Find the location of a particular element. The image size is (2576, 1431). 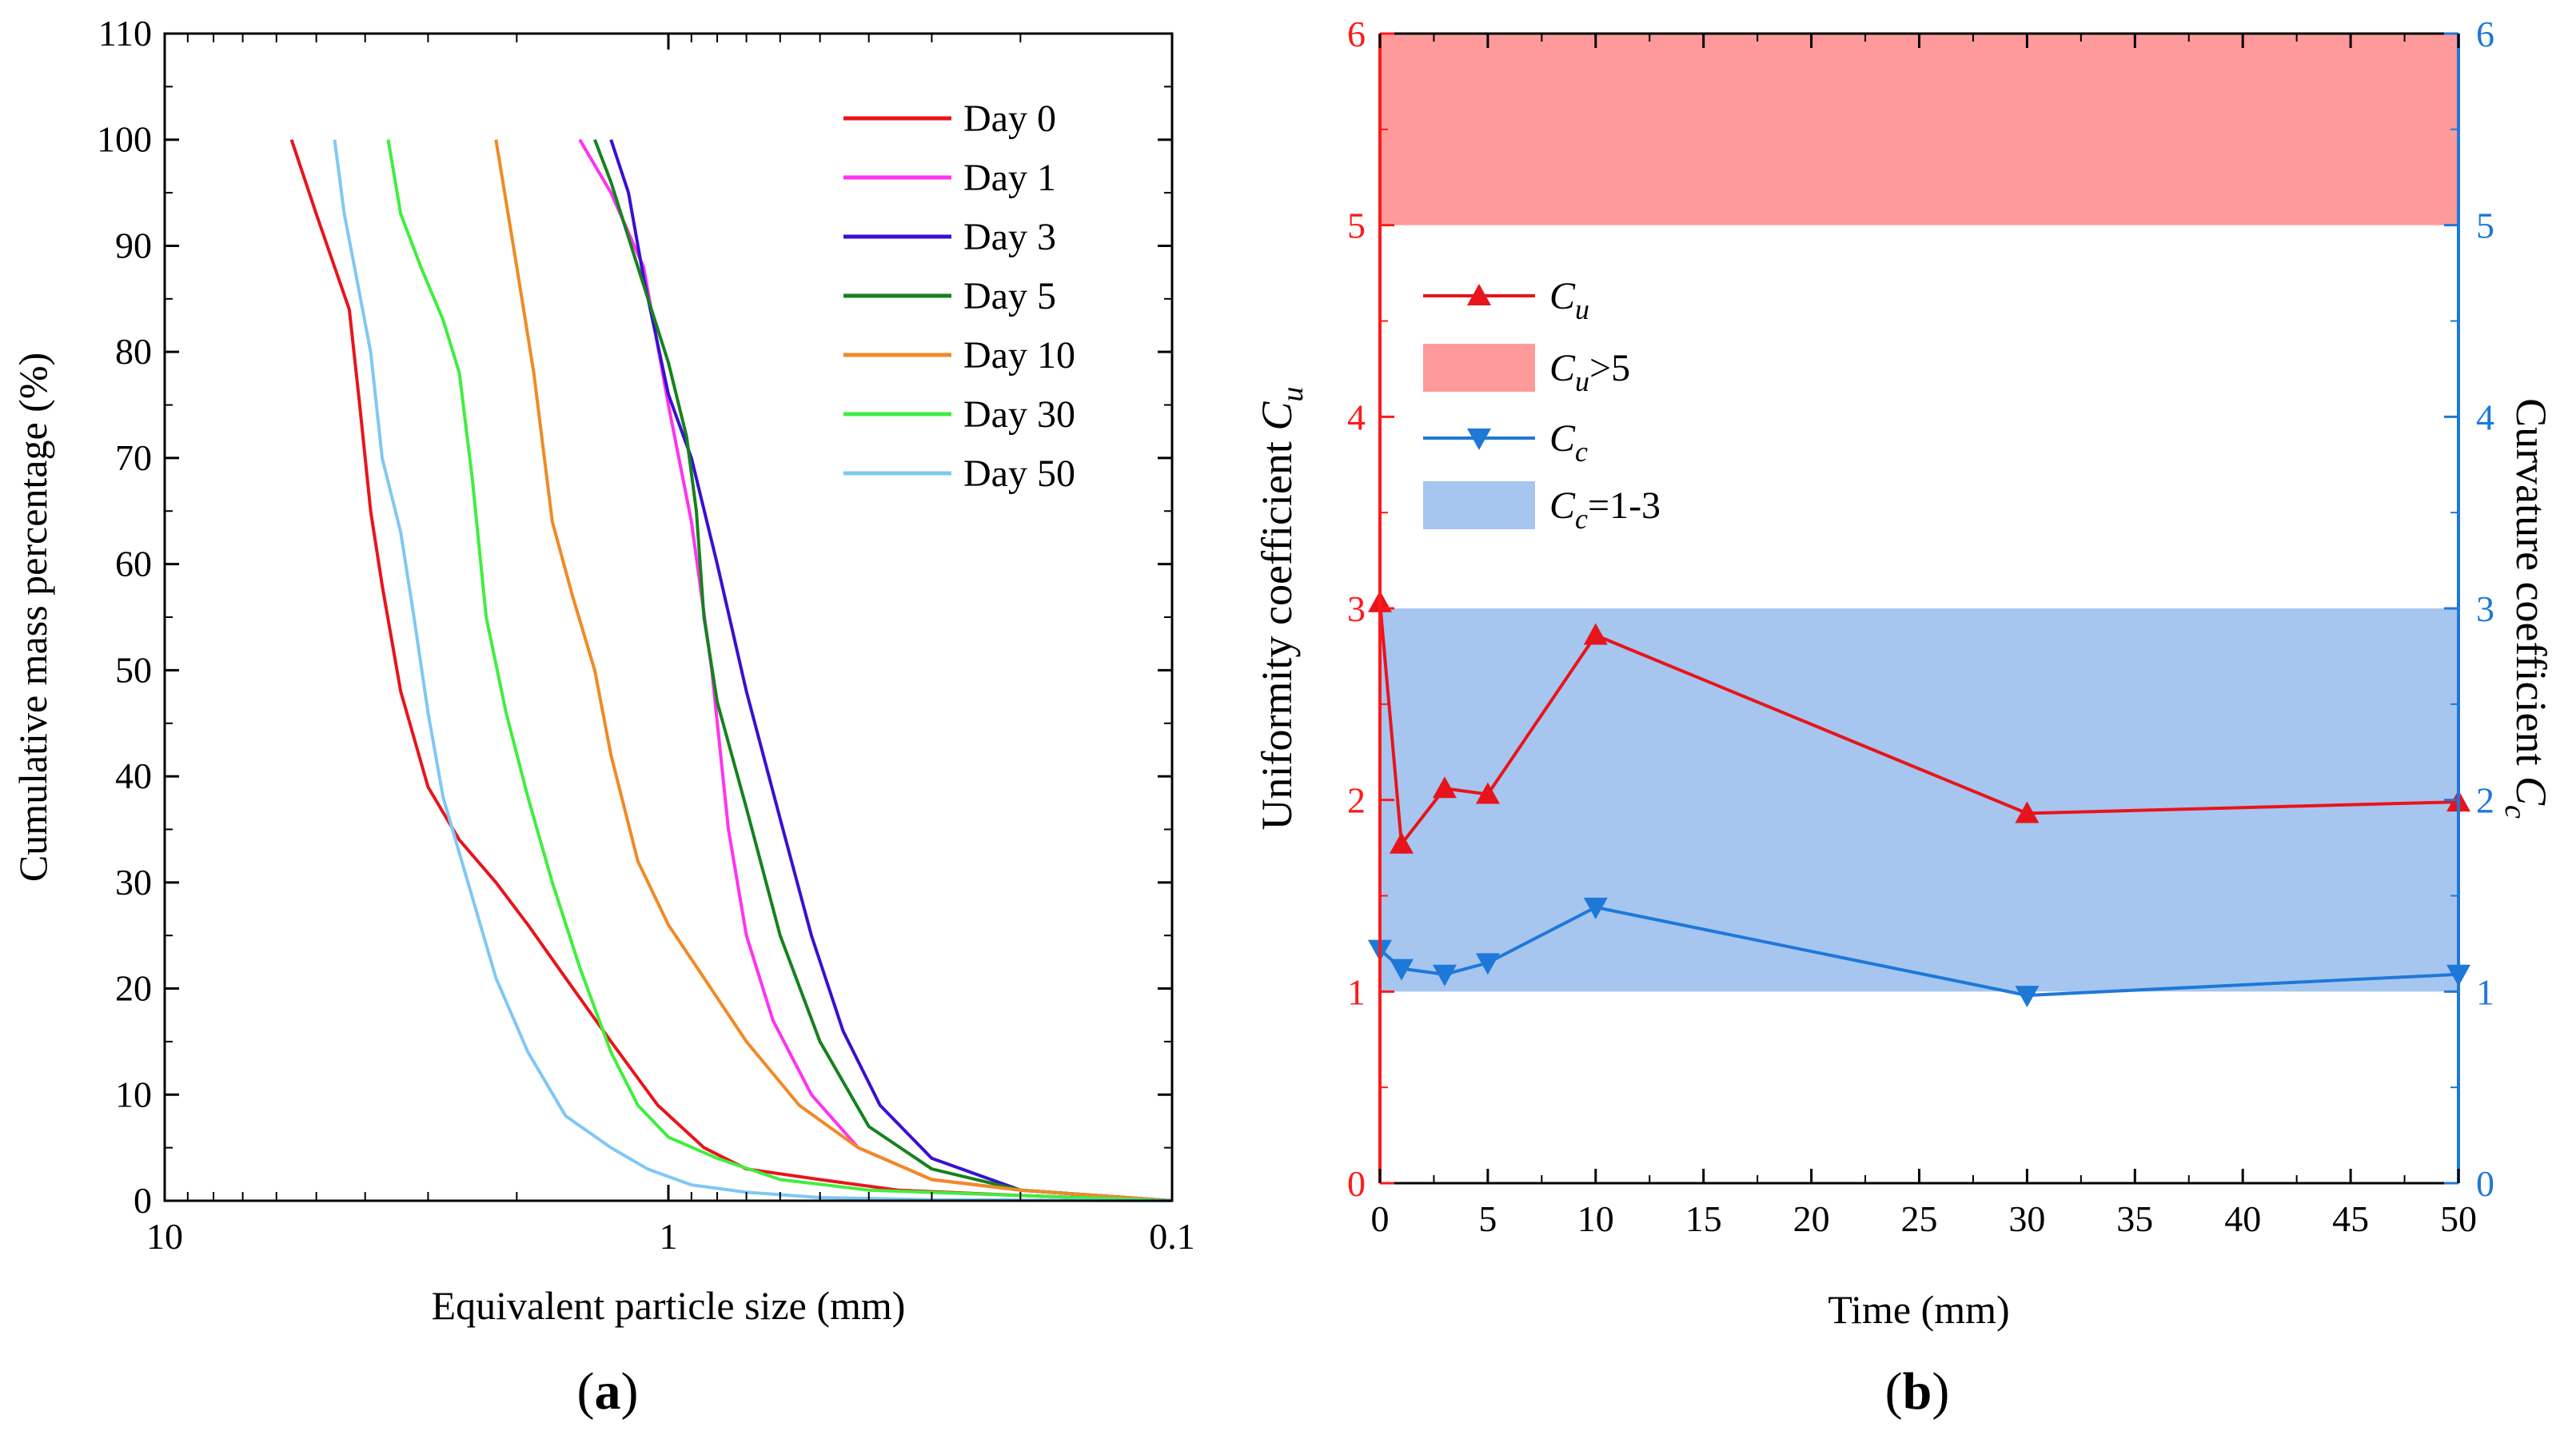

x-tick-label-b: 10 is located at coordinates (1595, 1218).